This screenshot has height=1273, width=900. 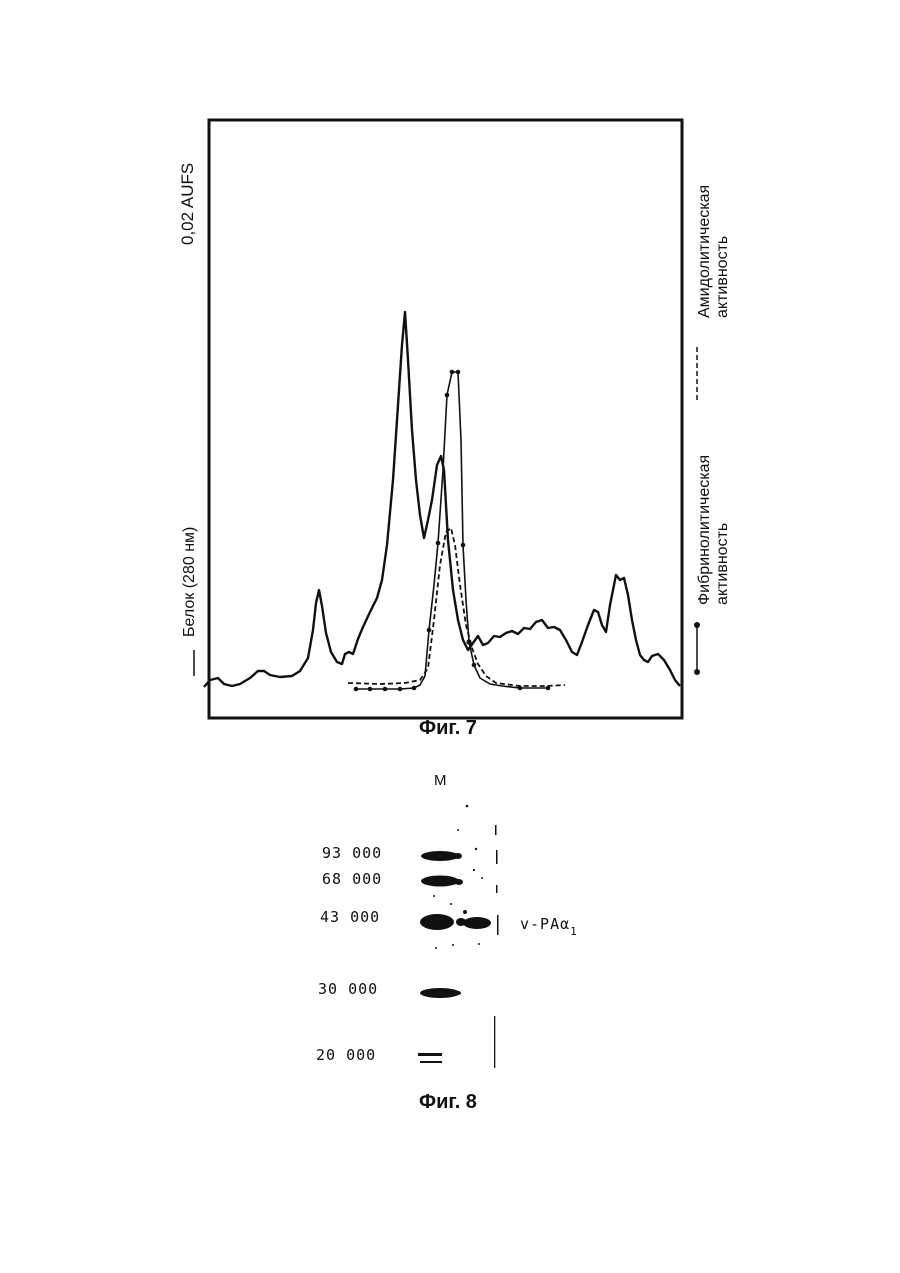 I want to click on band-label-vpa: v-PAα1, so click(x=549, y=926).